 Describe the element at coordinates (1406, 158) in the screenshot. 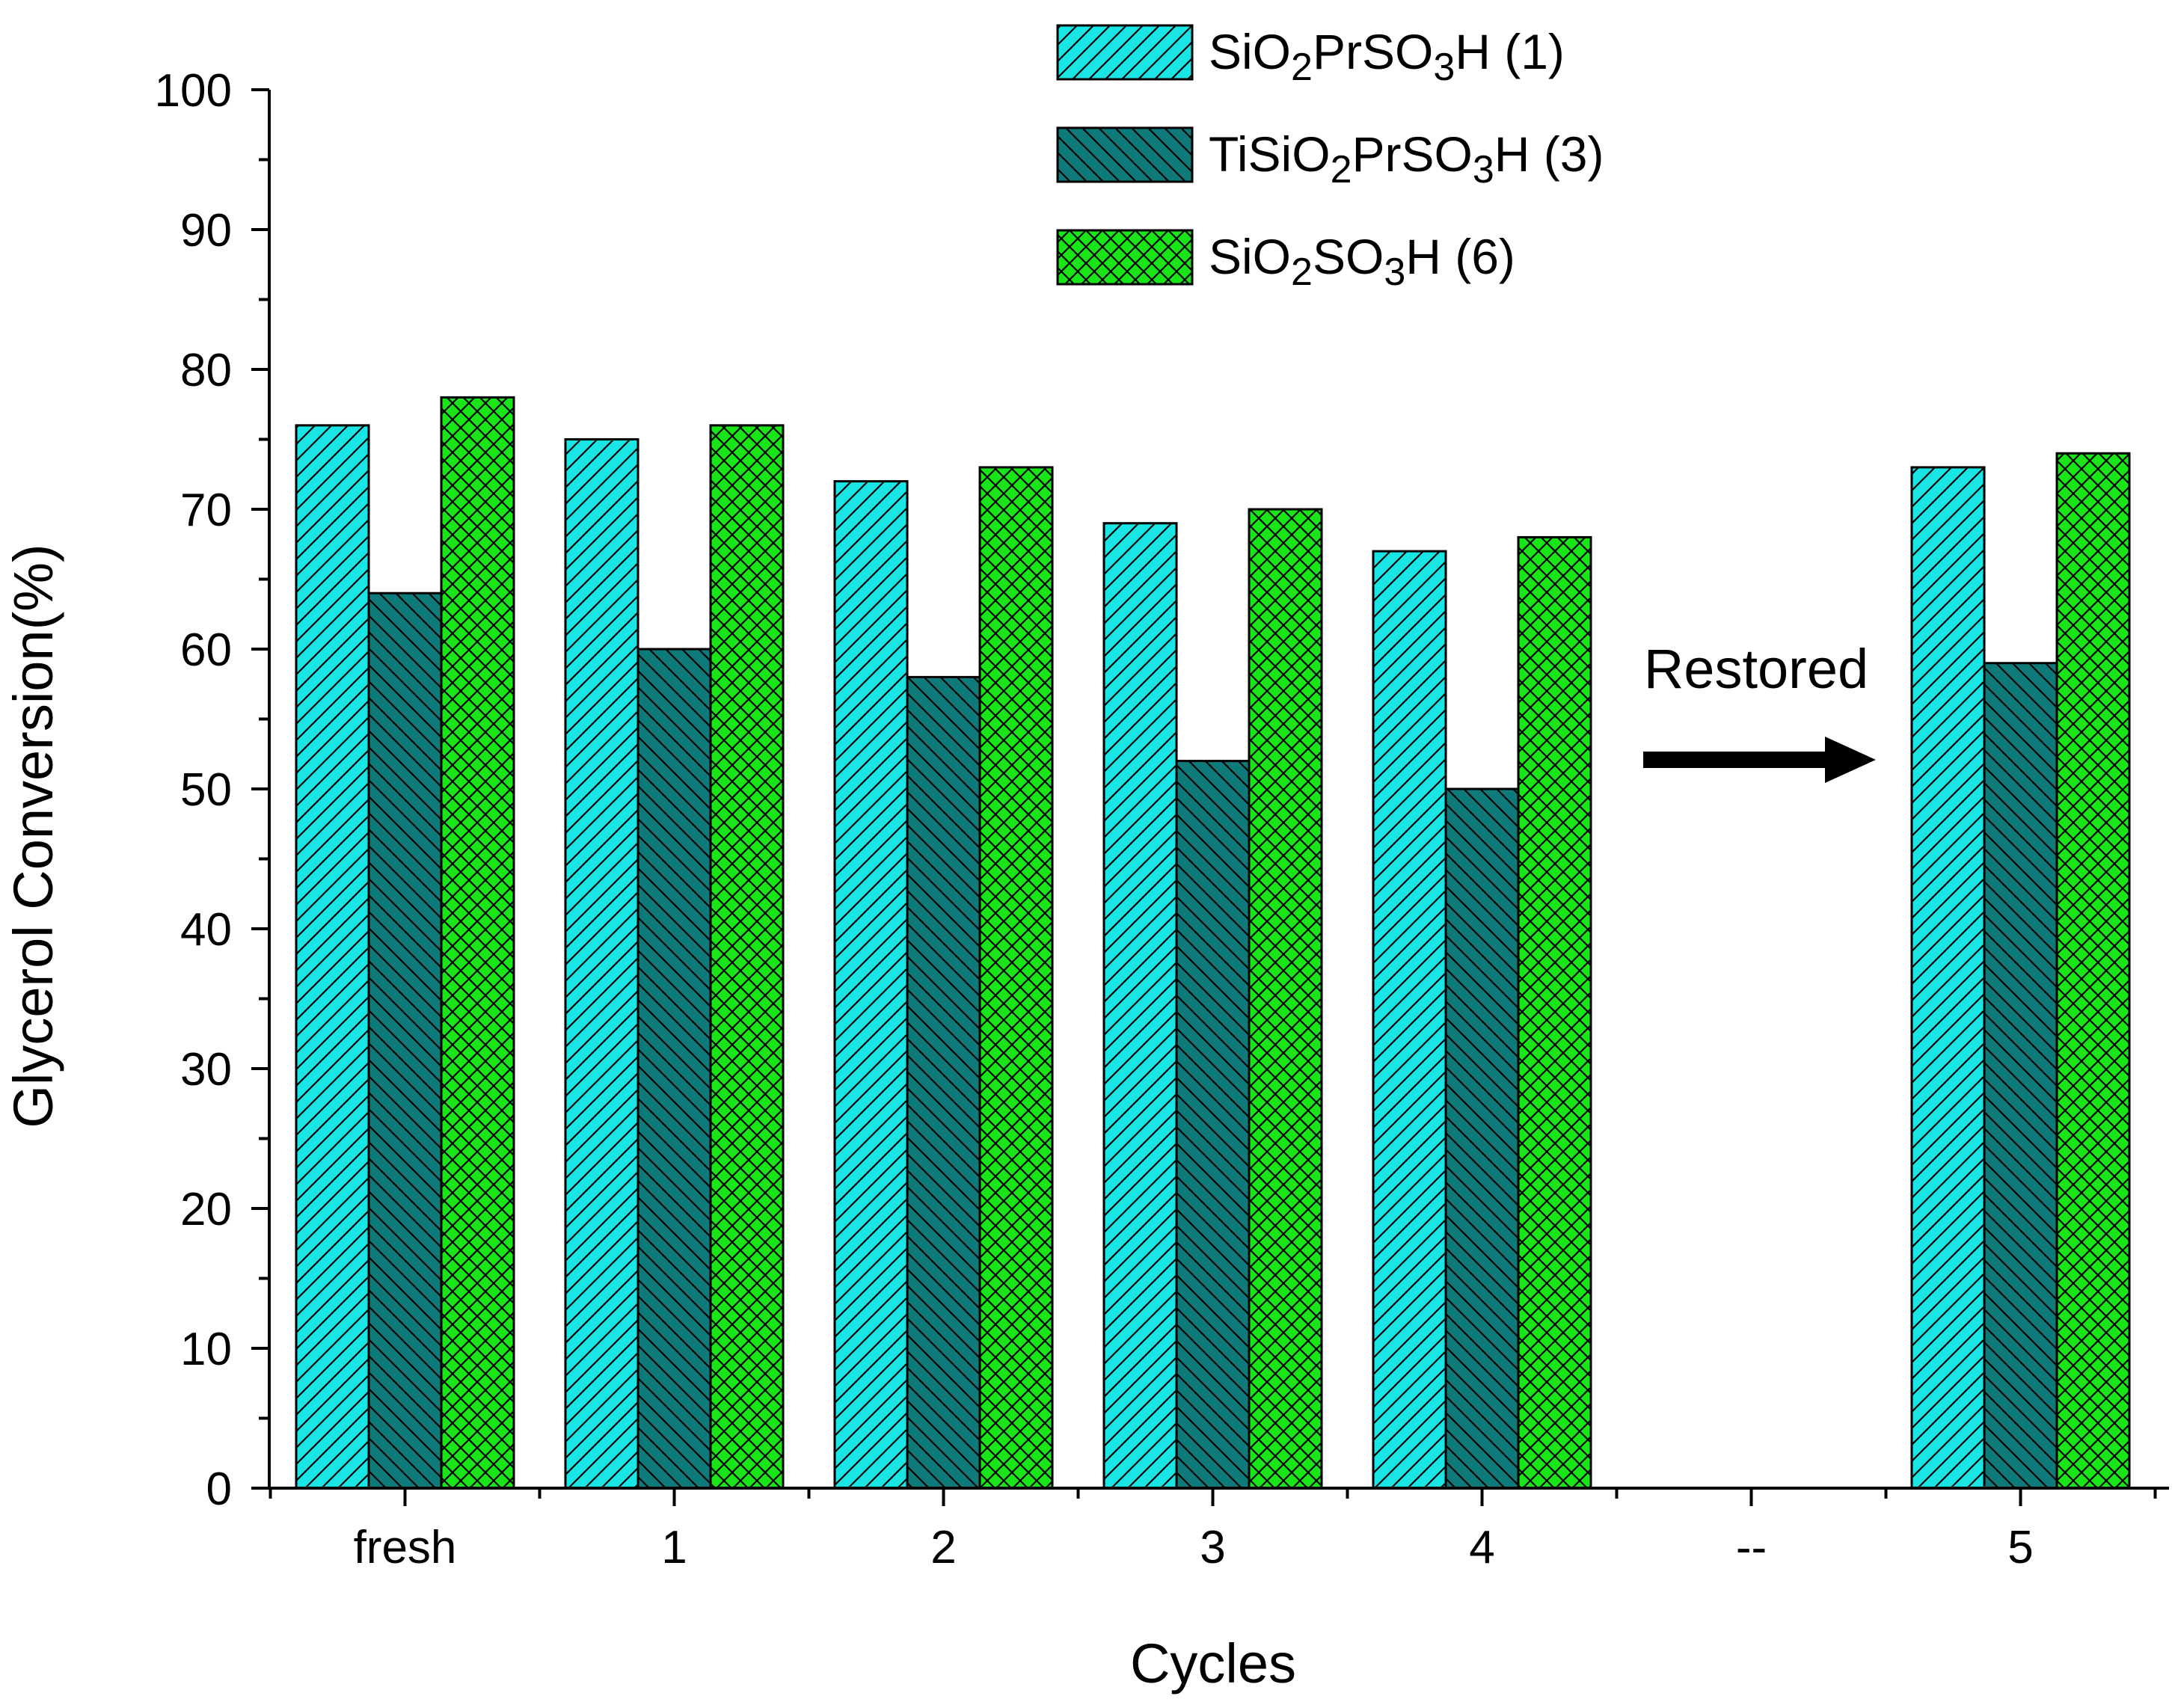

I see `legend-label: TiSiO2PrSO3H (3)` at that location.